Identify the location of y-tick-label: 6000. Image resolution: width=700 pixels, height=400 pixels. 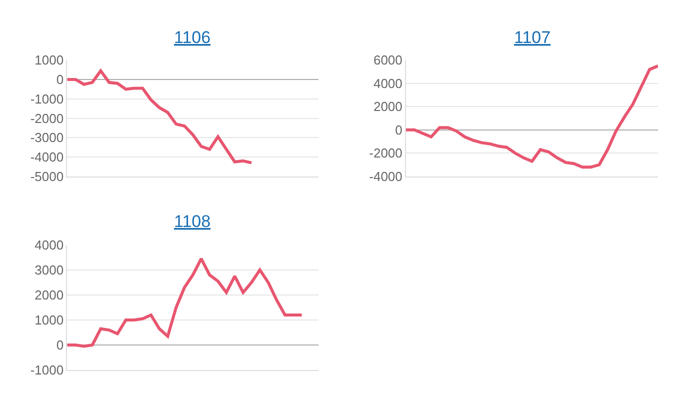
(387, 60).